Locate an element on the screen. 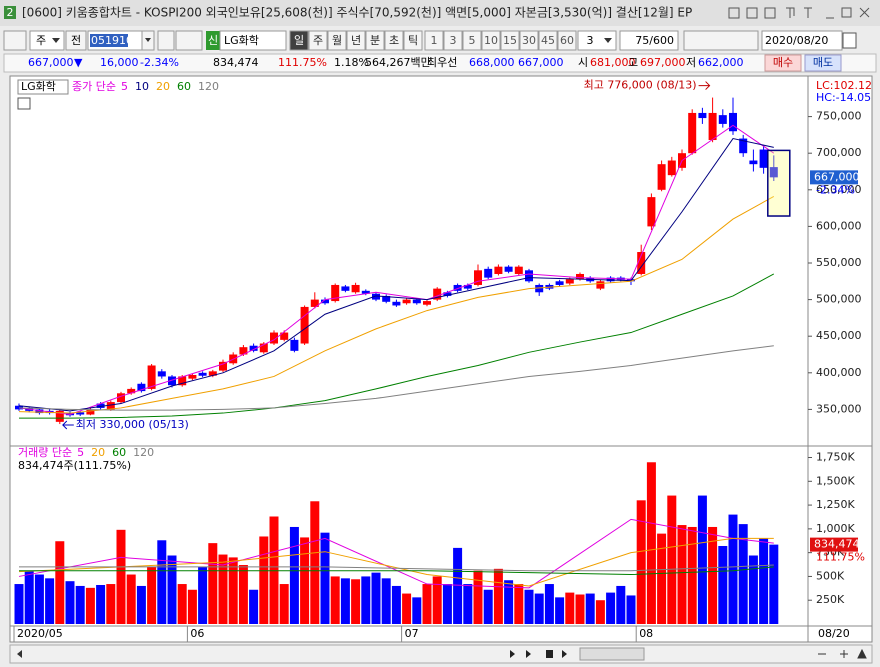 The image size is (880, 667). change: 16,000 is located at coordinates (119, 62).